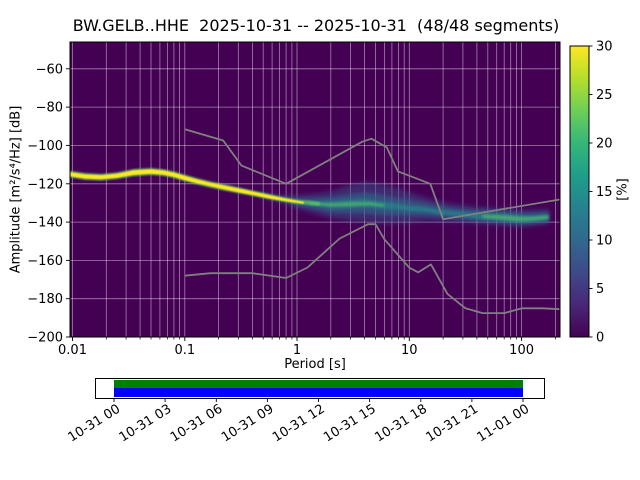  I want to click on coverage-bar-frame, so click(320, 388).